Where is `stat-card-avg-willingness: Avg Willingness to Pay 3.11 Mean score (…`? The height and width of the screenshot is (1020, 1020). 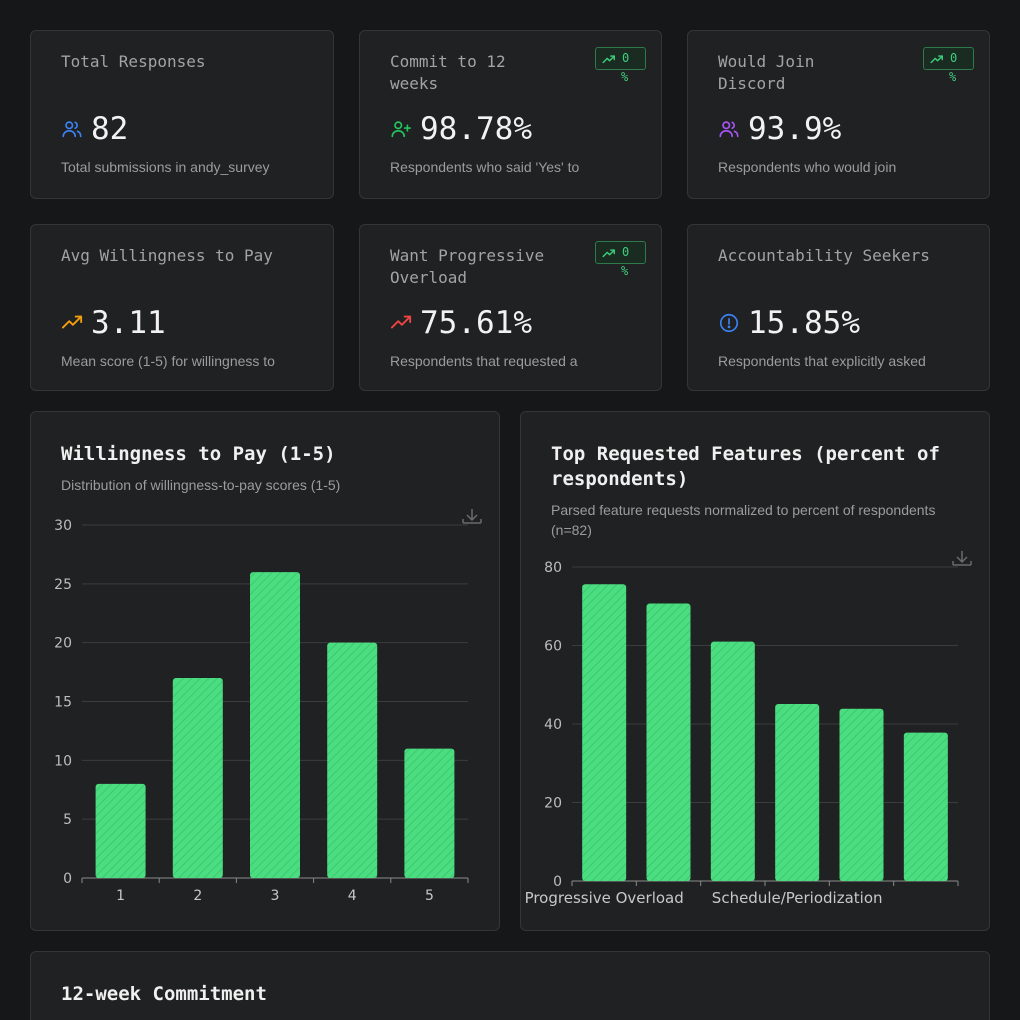 stat-card-avg-willingness: Avg Willingness to Pay 3.11 Mean score (… is located at coordinates (182, 307).